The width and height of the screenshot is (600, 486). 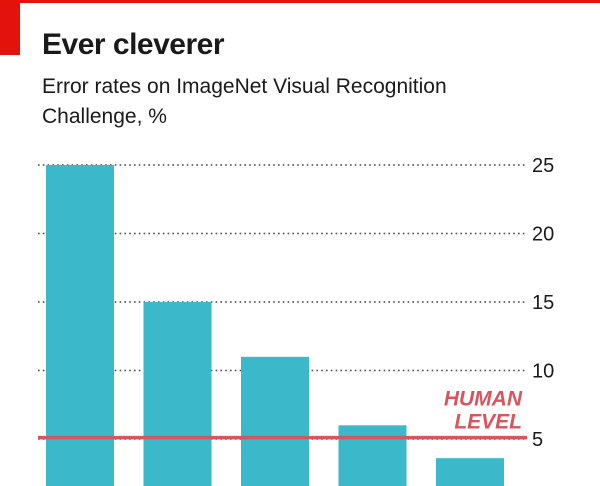 I want to click on red-corner-tag, so click(x=10, y=27).